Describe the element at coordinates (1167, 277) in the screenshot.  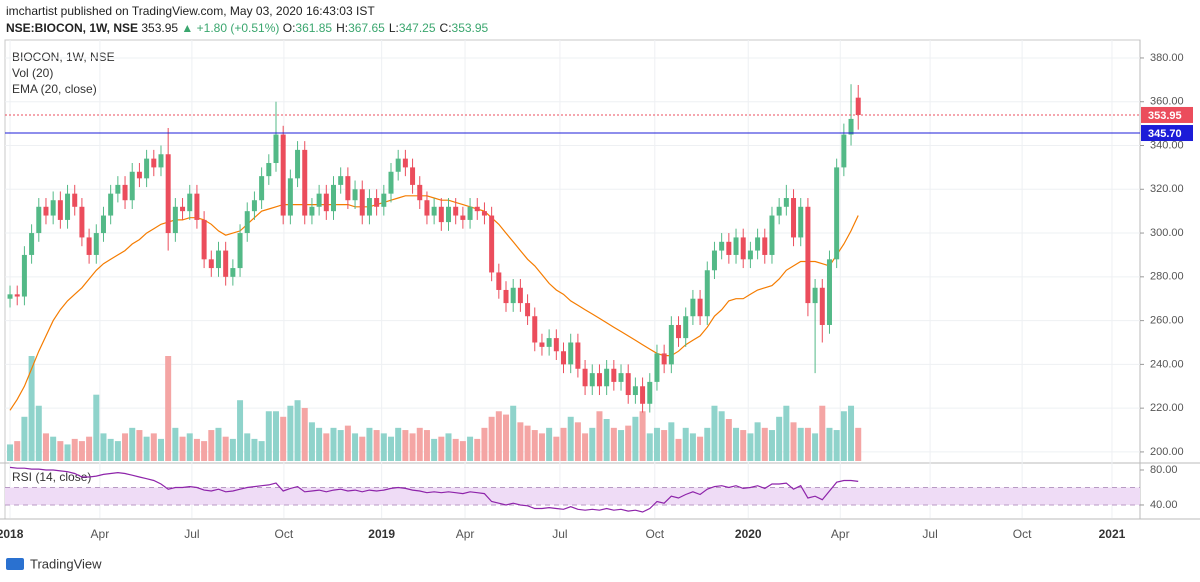
I see `y-tick-label: 280.00` at that location.